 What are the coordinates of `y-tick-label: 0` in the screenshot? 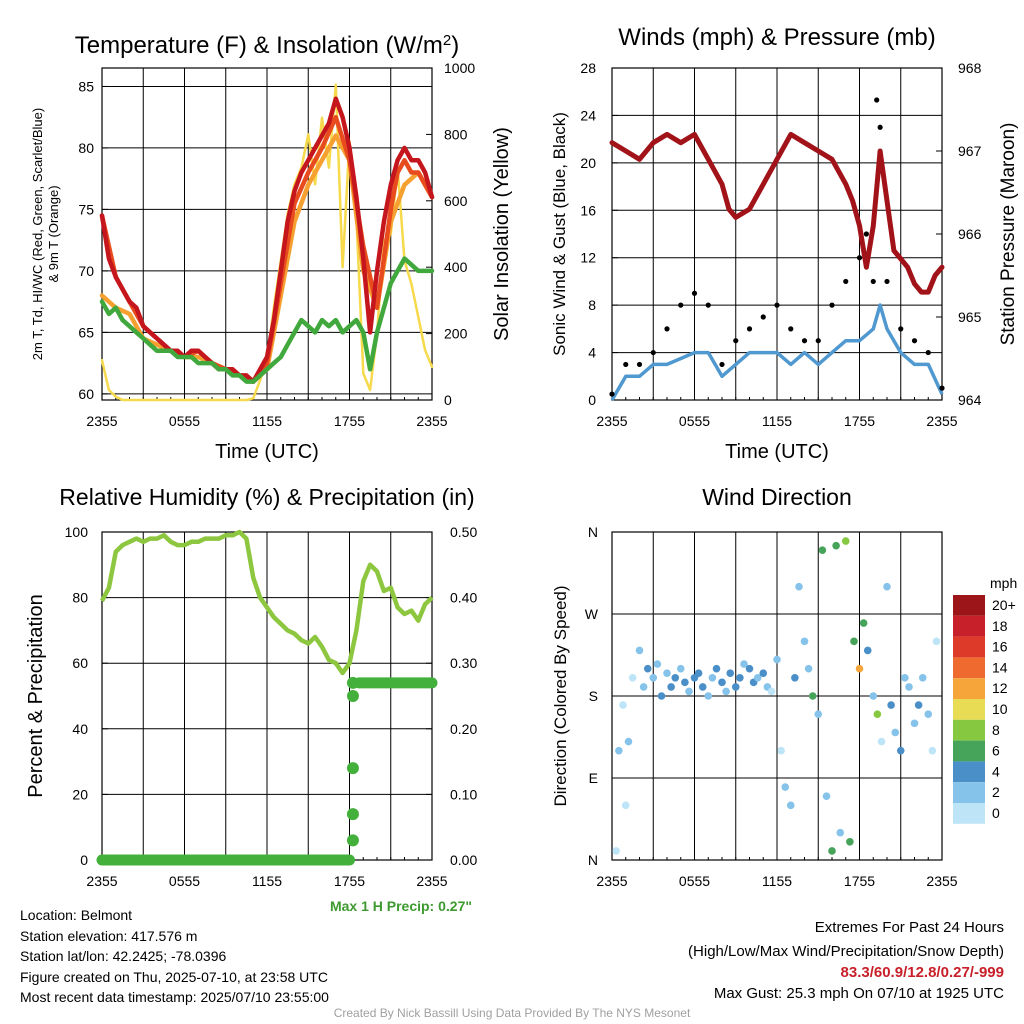 It's located at (84, 860).